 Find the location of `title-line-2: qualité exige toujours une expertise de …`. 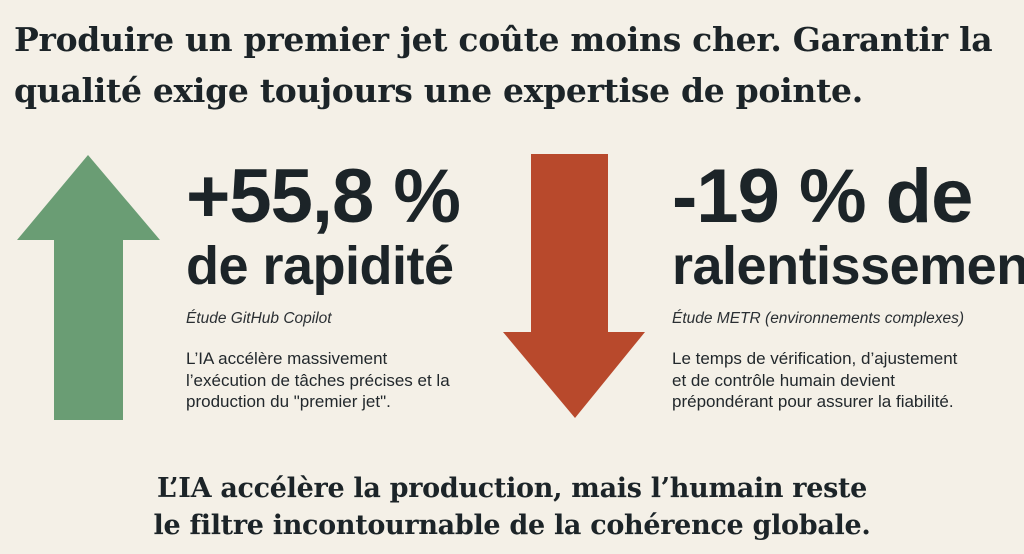

title-line-2: qualité exige toujours une expertise de … is located at coordinates (438, 90).